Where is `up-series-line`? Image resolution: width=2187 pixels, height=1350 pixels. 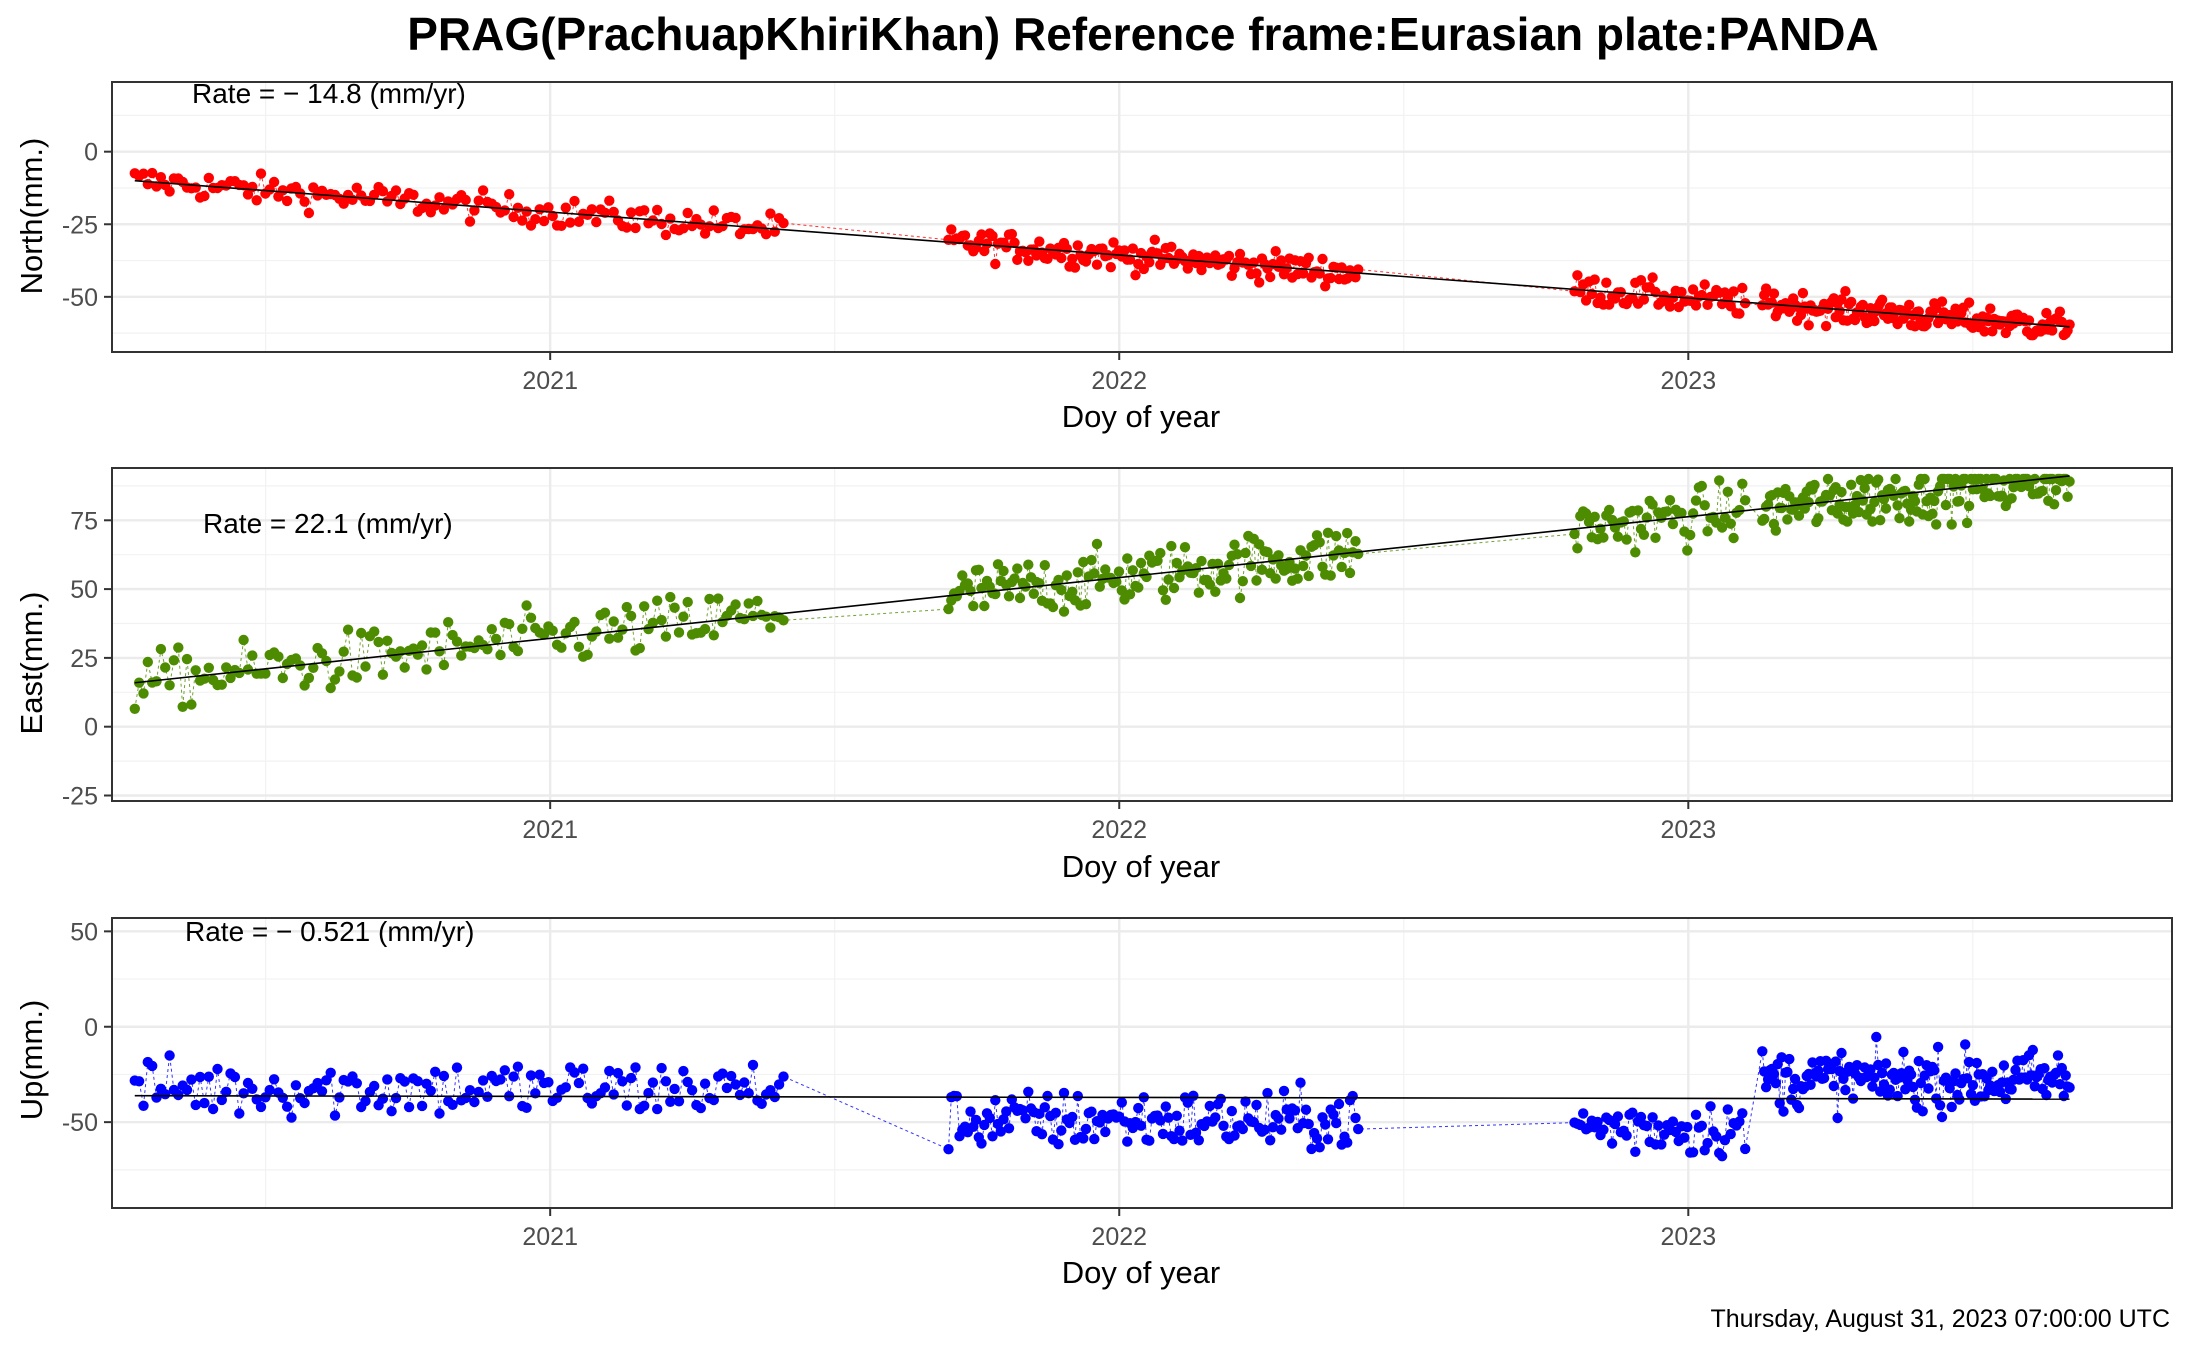
up-series-line is located at coordinates (1102, 1097).